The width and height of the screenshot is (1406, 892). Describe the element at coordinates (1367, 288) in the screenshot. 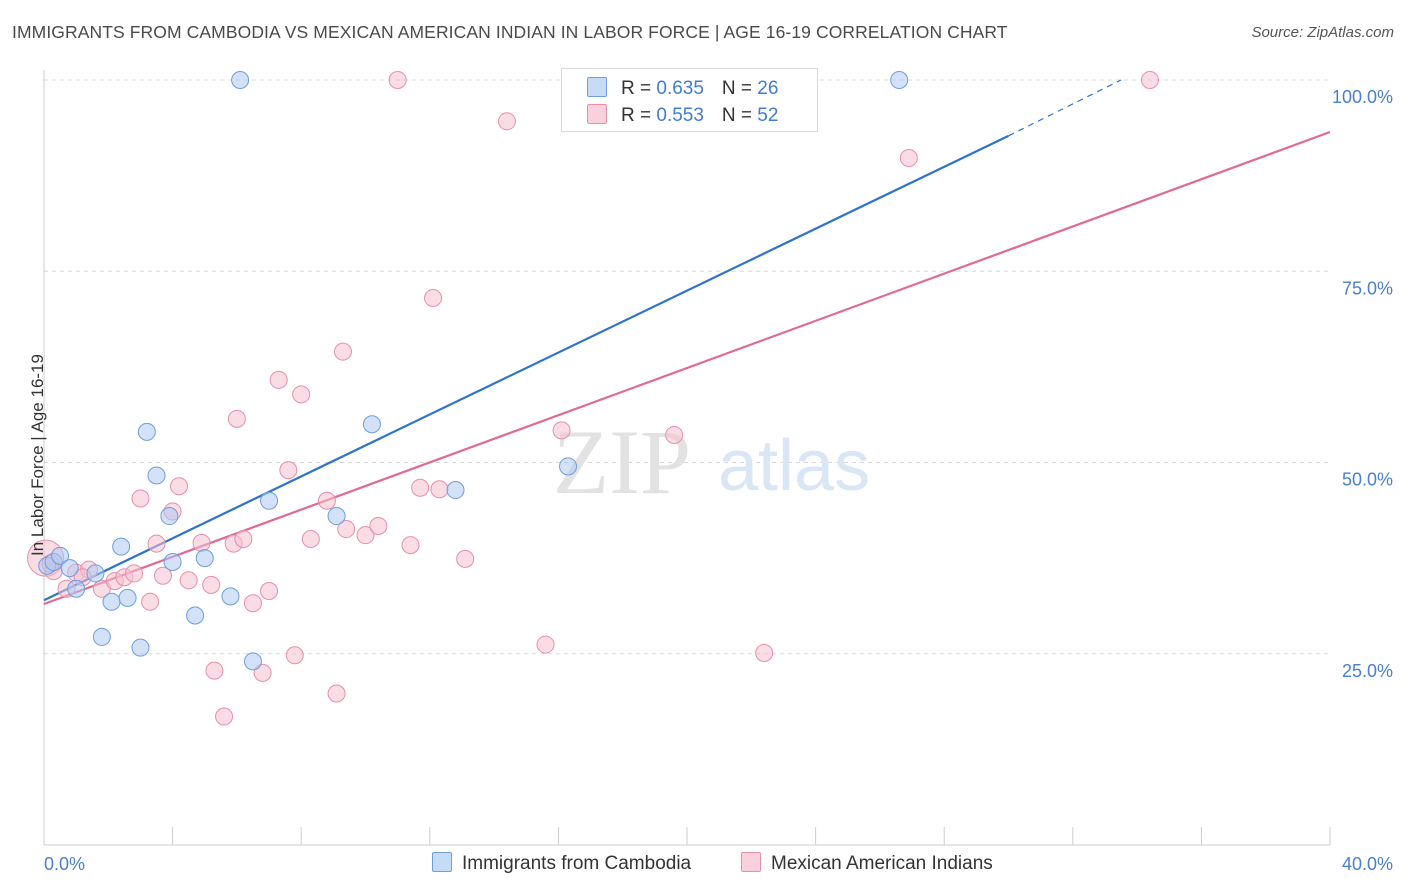

I see `y-tick-label-75: 75.0%` at that location.